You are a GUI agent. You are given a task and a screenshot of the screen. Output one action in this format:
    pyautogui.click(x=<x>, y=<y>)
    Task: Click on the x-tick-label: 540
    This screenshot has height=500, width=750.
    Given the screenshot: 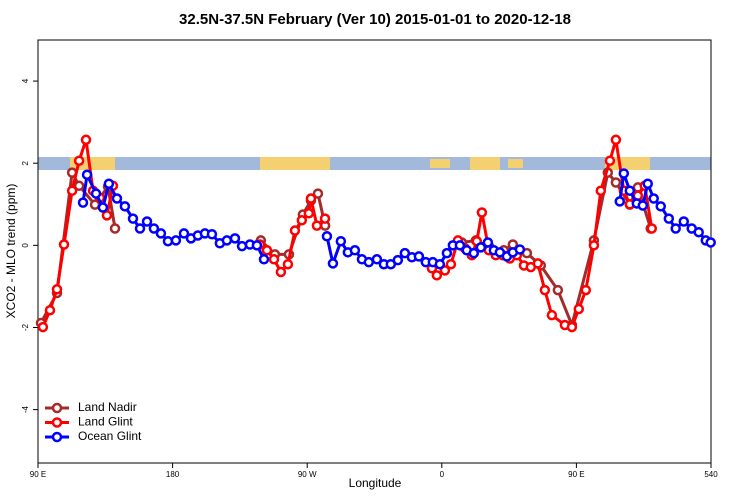 What is the action you would take?
    pyautogui.click(x=711, y=474)
    